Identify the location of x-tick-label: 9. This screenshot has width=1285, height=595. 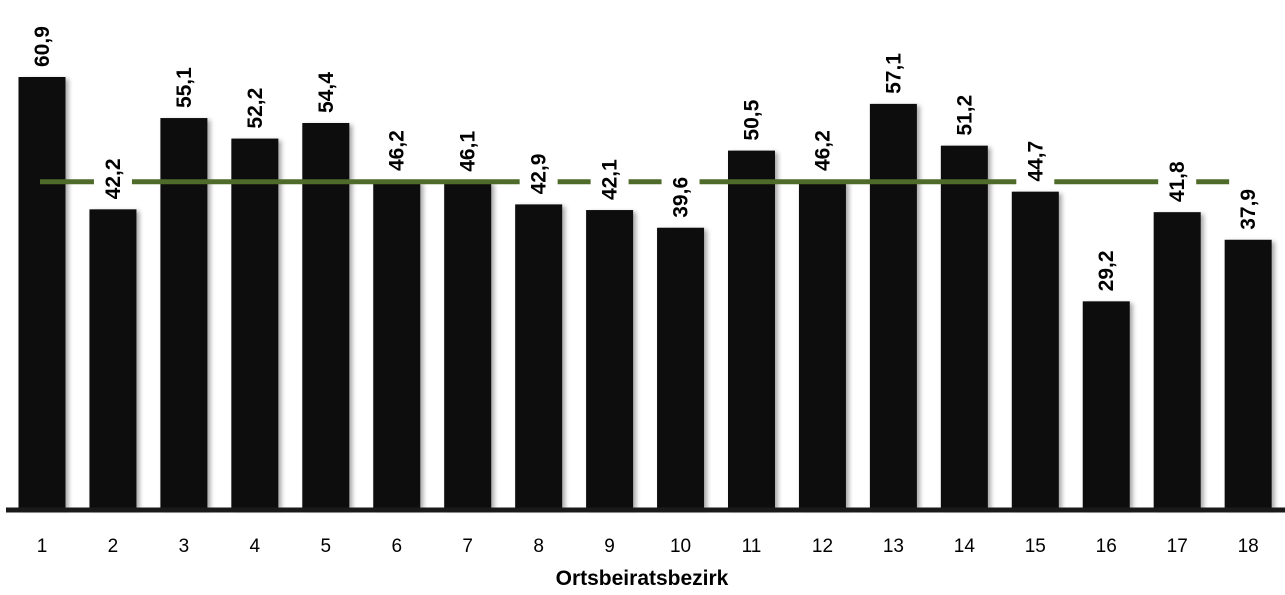
(609, 546).